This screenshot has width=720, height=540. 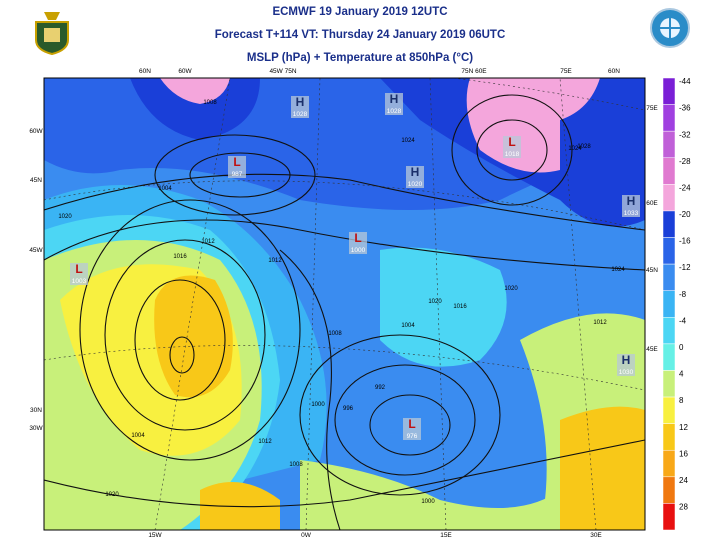 What do you see at coordinates (155, 535) in the screenshot?
I see `grid-label: 15W` at bounding box center [155, 535].